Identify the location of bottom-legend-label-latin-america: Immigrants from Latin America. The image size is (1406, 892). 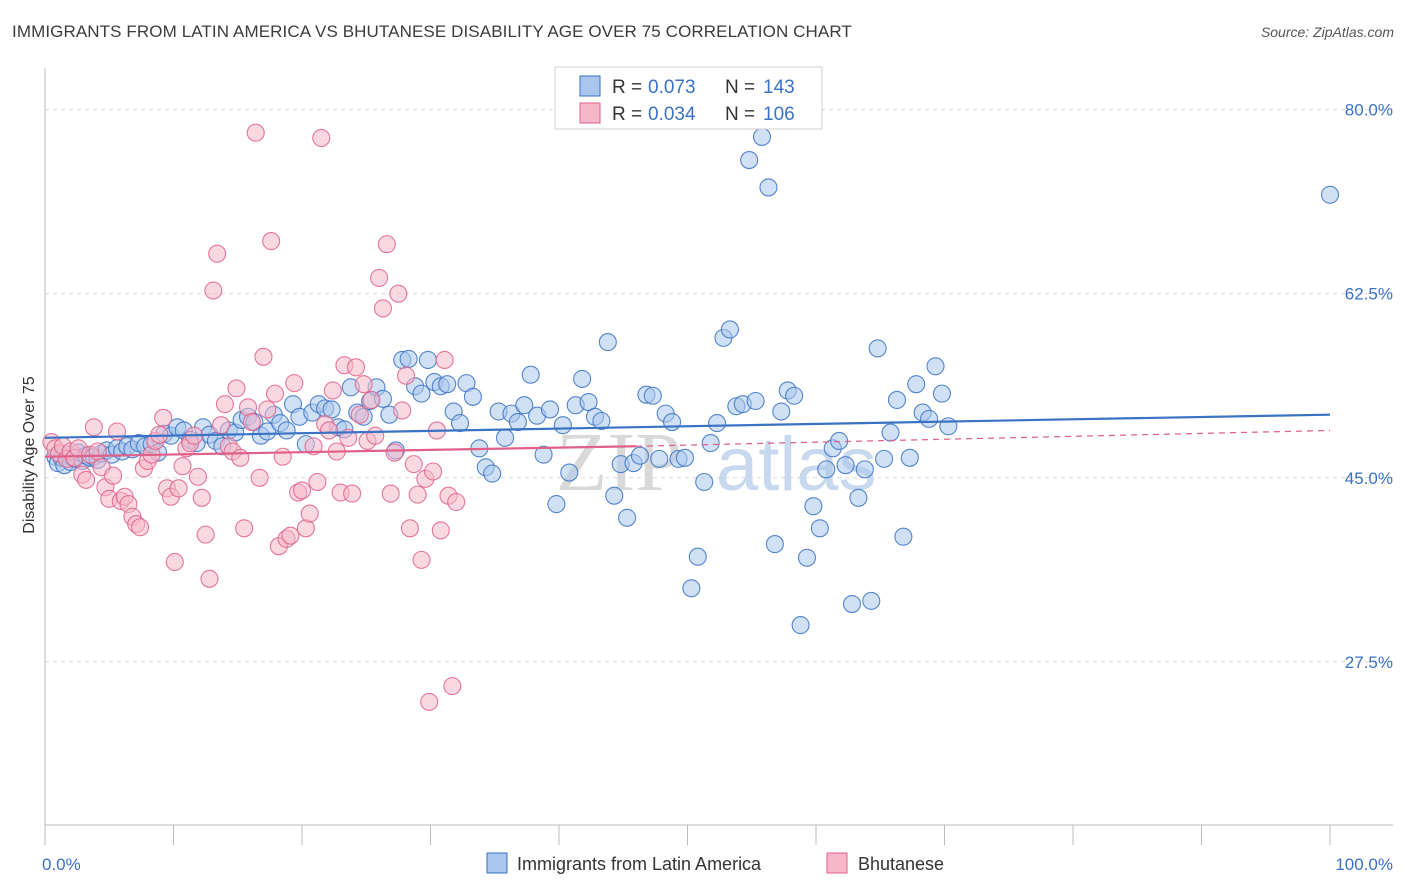
(639, 864).